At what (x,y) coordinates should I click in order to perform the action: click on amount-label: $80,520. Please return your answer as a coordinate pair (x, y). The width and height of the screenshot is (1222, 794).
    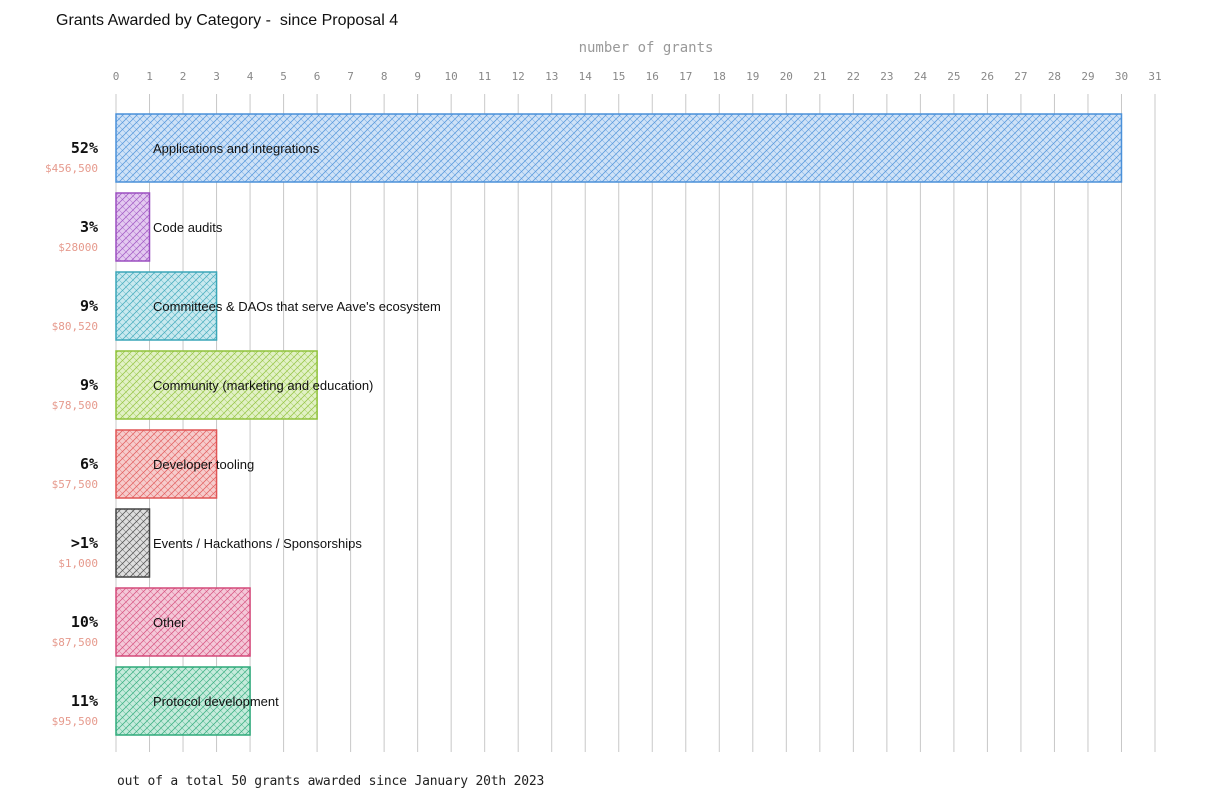
    Looking at the image, I should click on (75, 326).